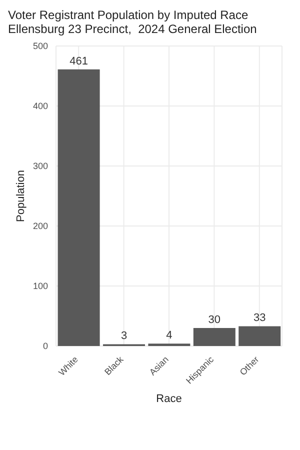  I want to click on data-label: 3, so click(124, 336).